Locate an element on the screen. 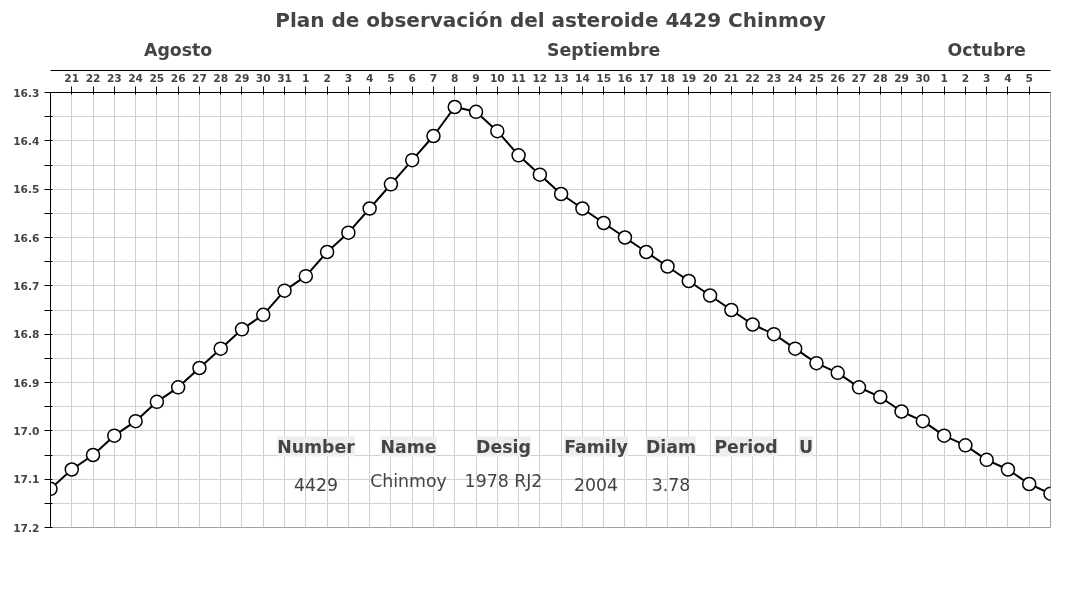 This screenshot has width=1079, height=591. x-tick-label: 14 is located at coordinates (582, 78).